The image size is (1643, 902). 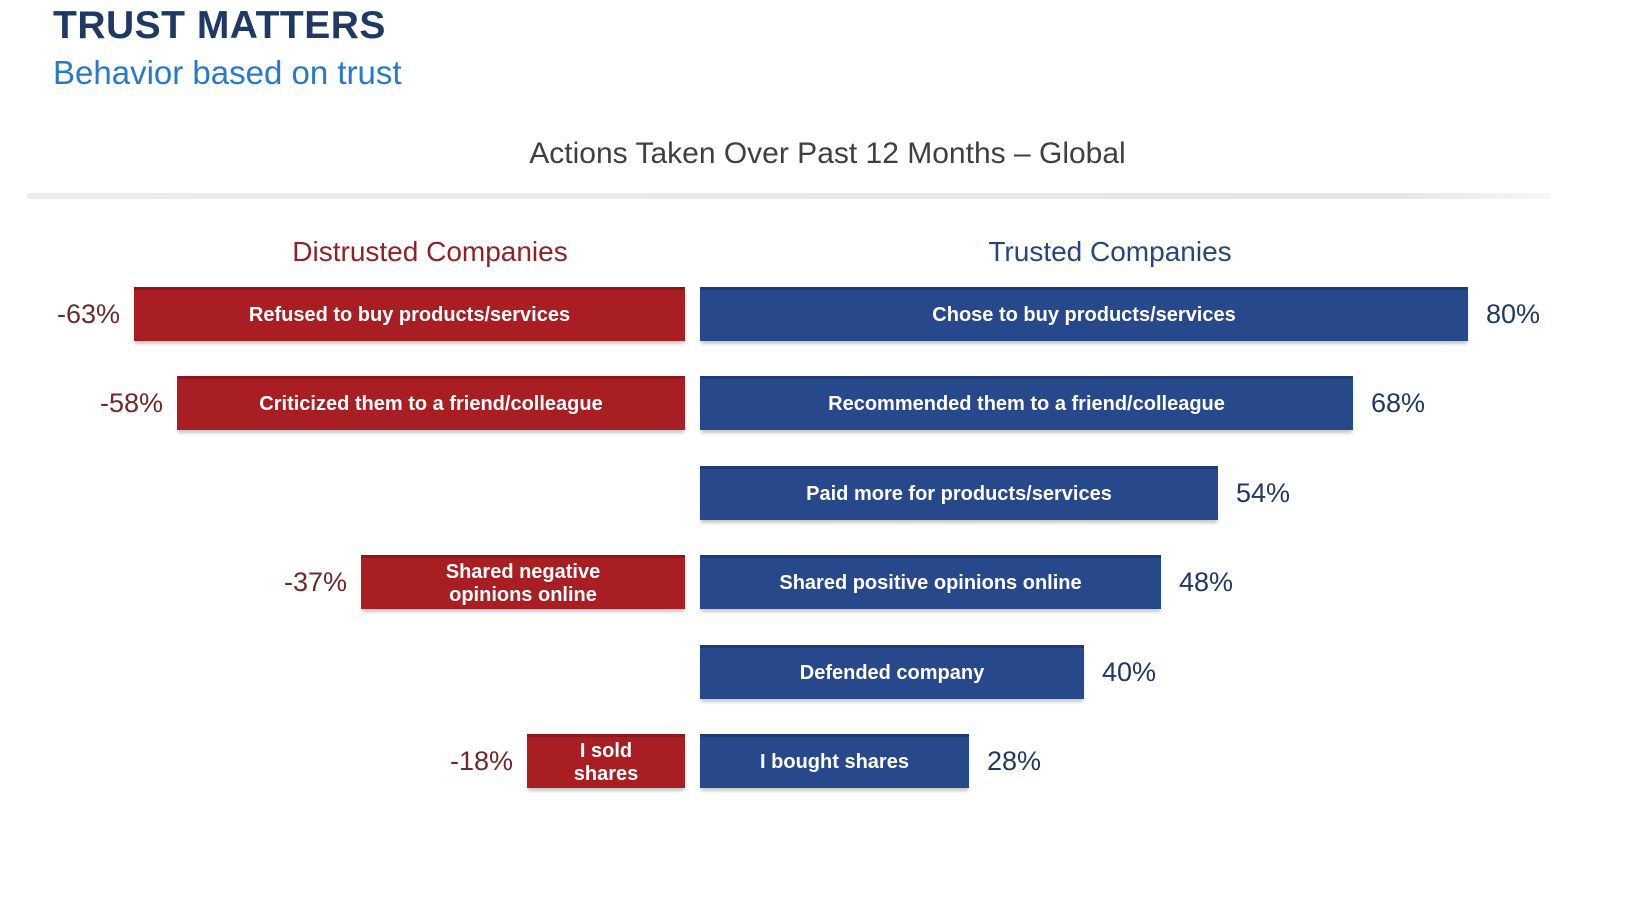 What do you see at coordinates (315, 582) in the screenshot?
I see `distrusted-value-label: -37%` at bounding box center [315, 582].